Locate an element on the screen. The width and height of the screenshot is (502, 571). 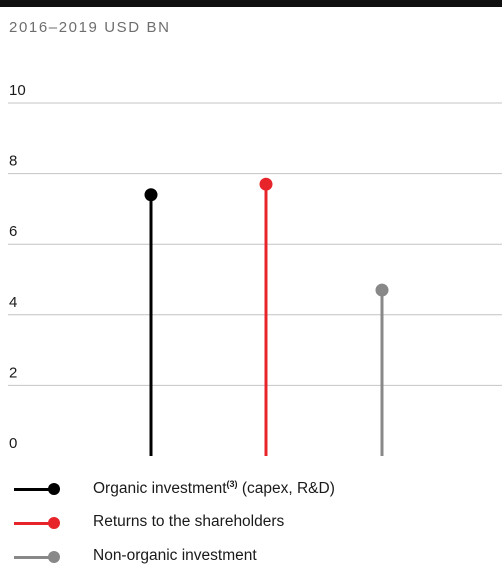
legend-label-non-organic-investment: Non-organic investment is located at coordinates (175, 555).